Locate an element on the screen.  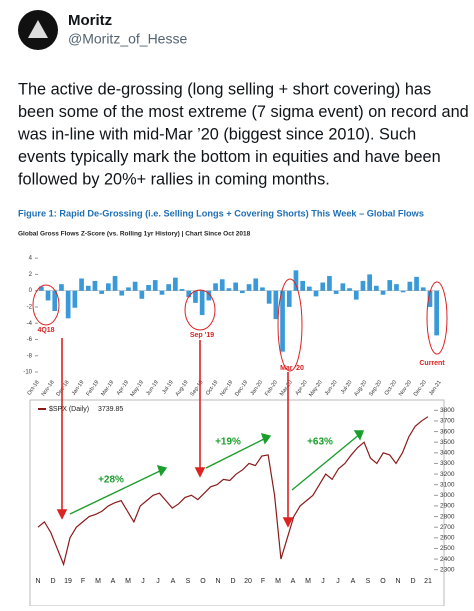
y-tick-label: -4 is located at coordinates (30, 324).